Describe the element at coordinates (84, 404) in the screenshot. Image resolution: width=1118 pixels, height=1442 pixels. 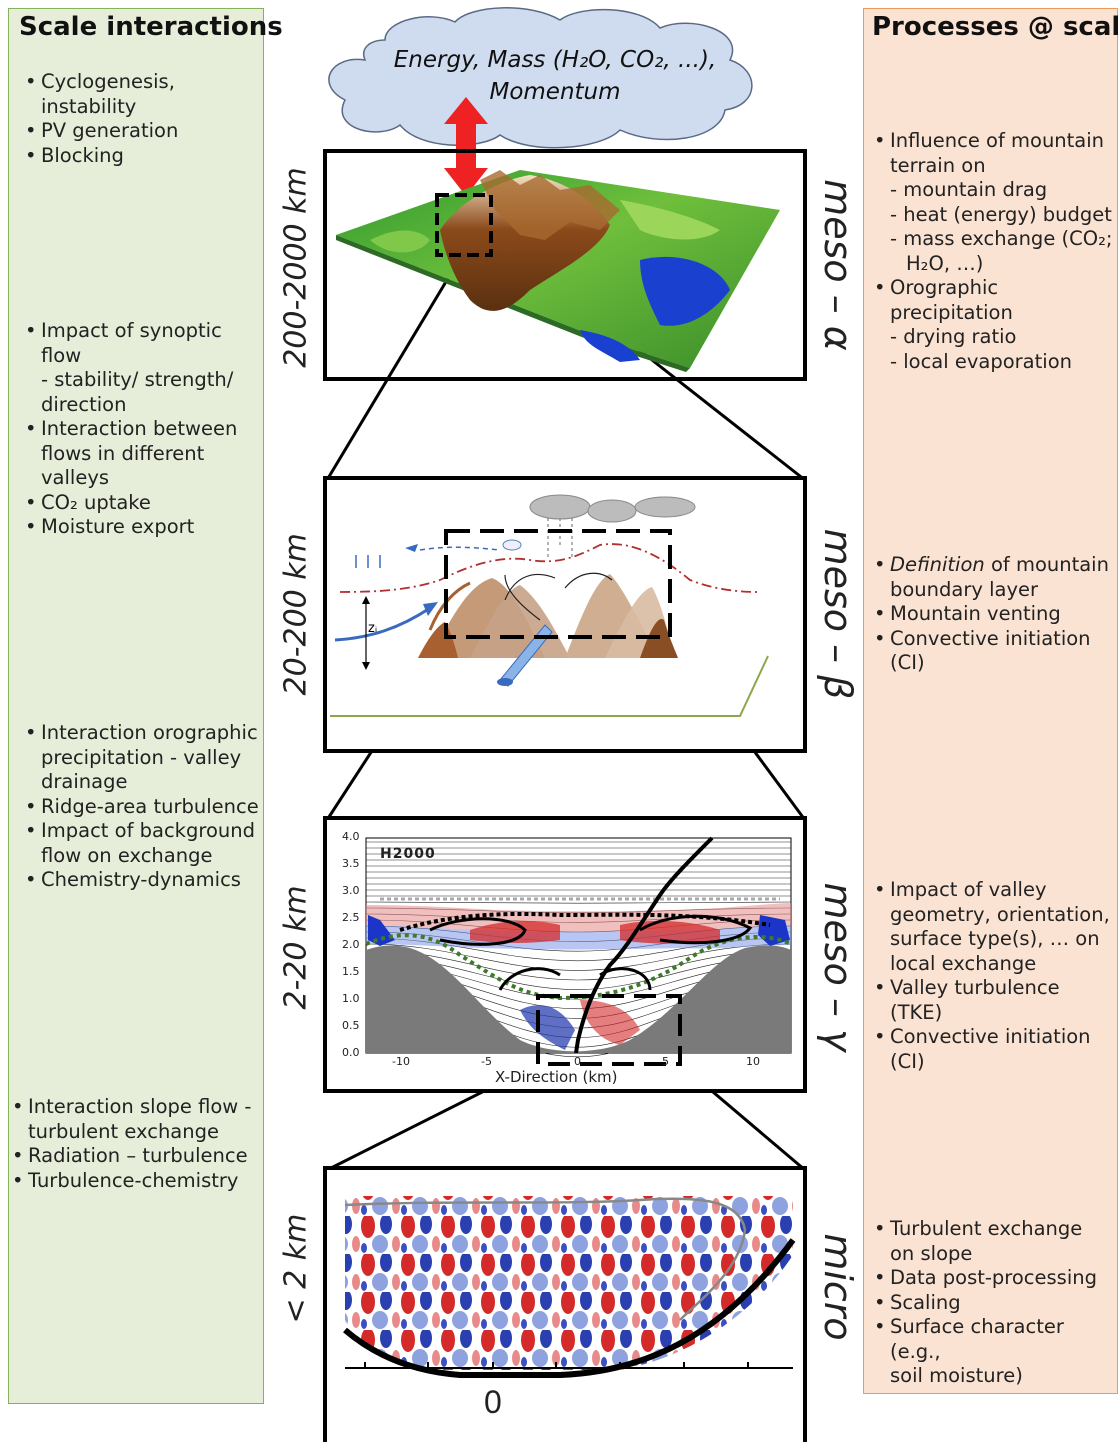
I see `list-item-continuation: direction` at that location.